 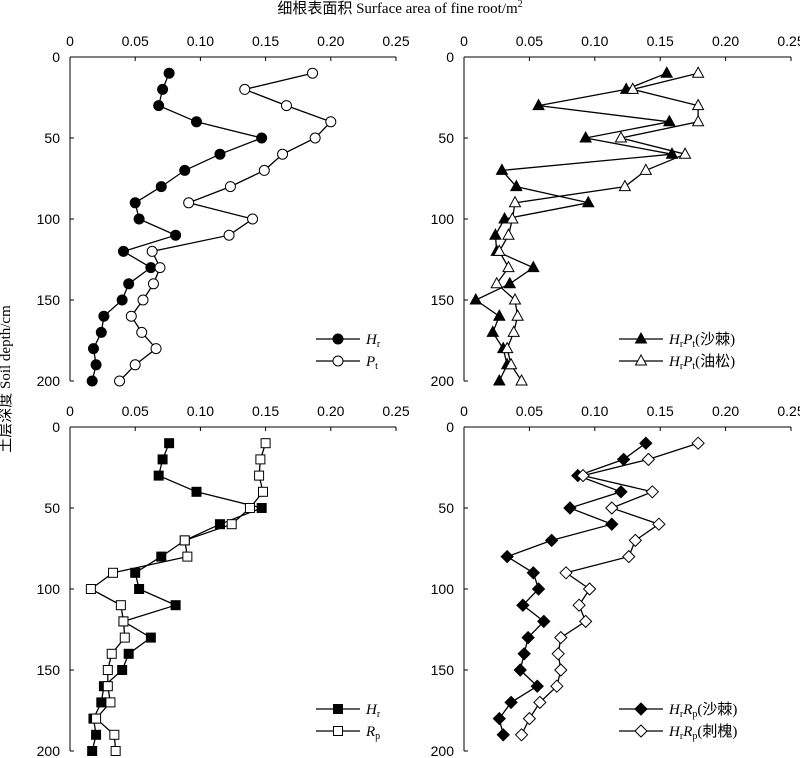 What do you see at coordinates (702, 710) in the screenshot?
I see `legend-label: HrRp(沙棘)` at bounding box center [702, 710].